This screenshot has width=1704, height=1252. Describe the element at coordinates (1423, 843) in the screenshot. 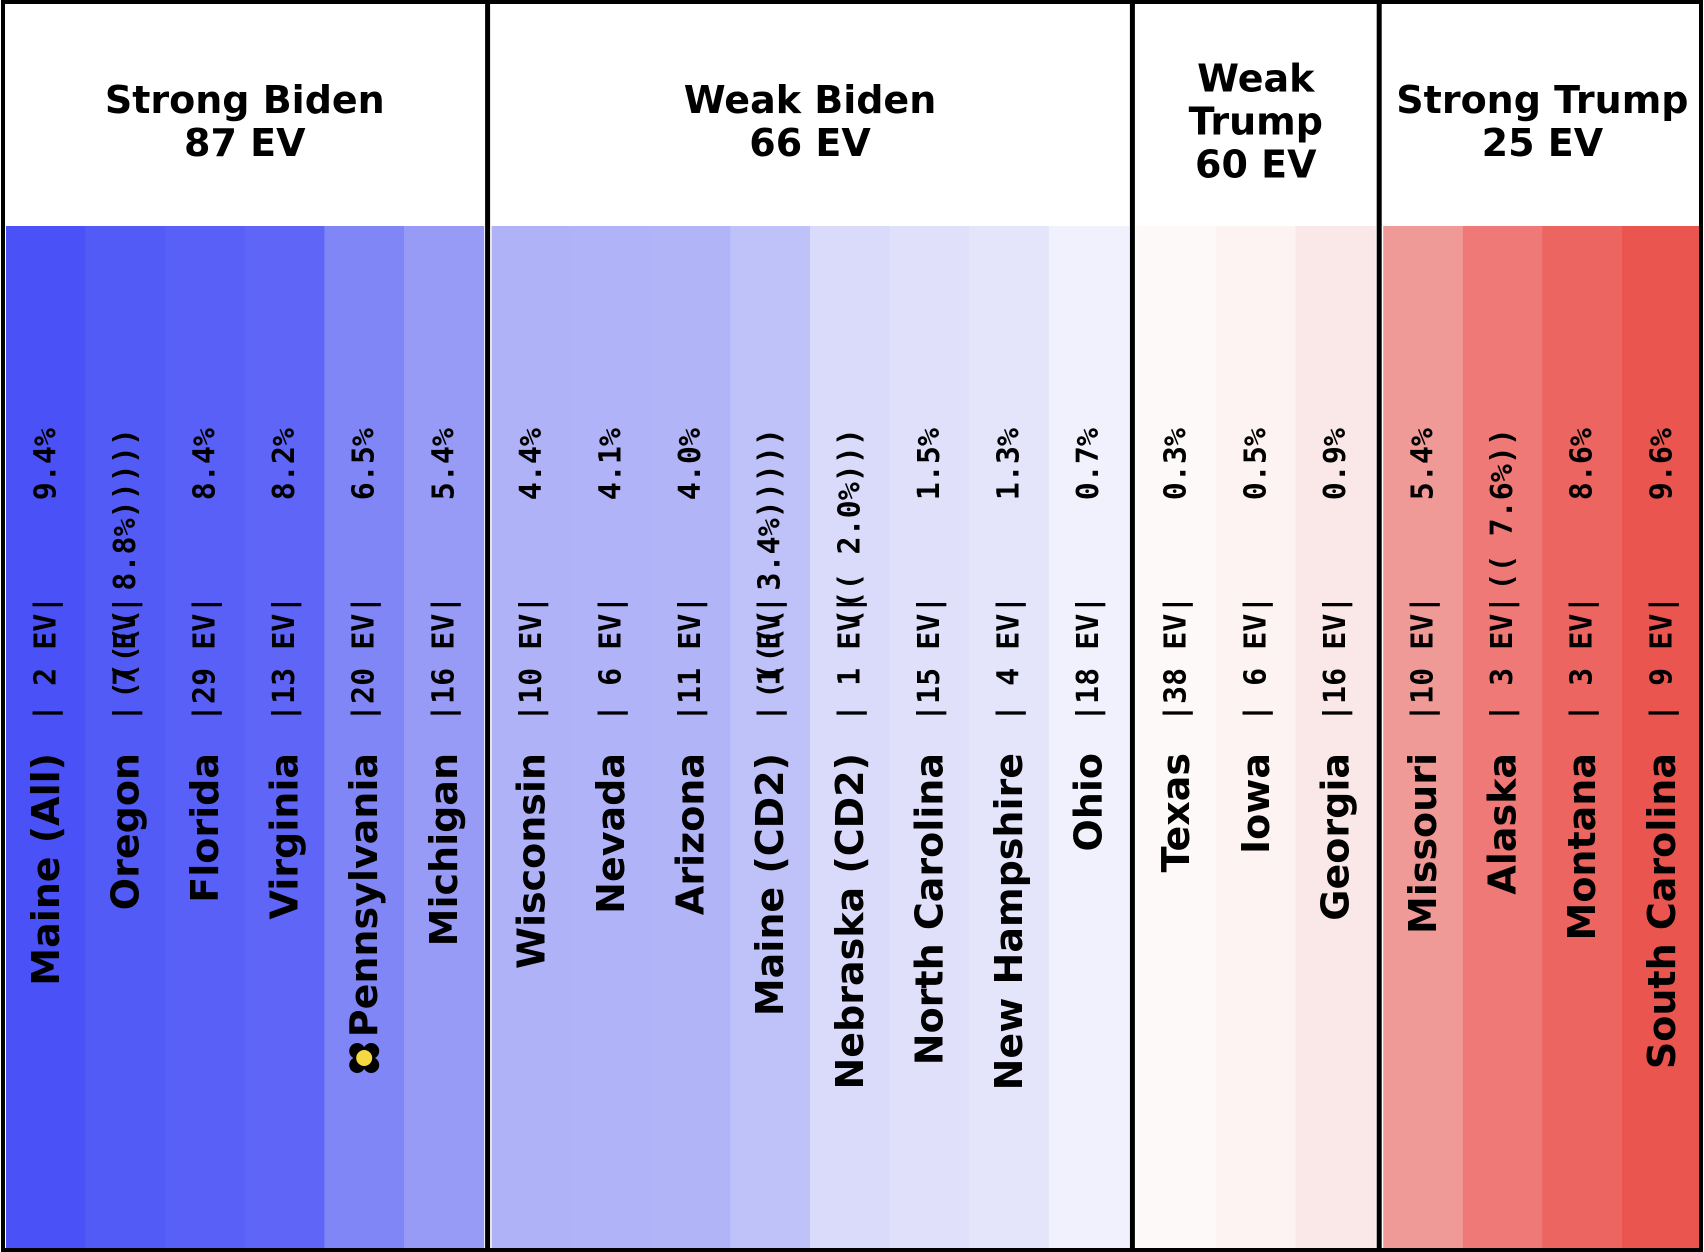

I see `state-name: Missouri` at that location.